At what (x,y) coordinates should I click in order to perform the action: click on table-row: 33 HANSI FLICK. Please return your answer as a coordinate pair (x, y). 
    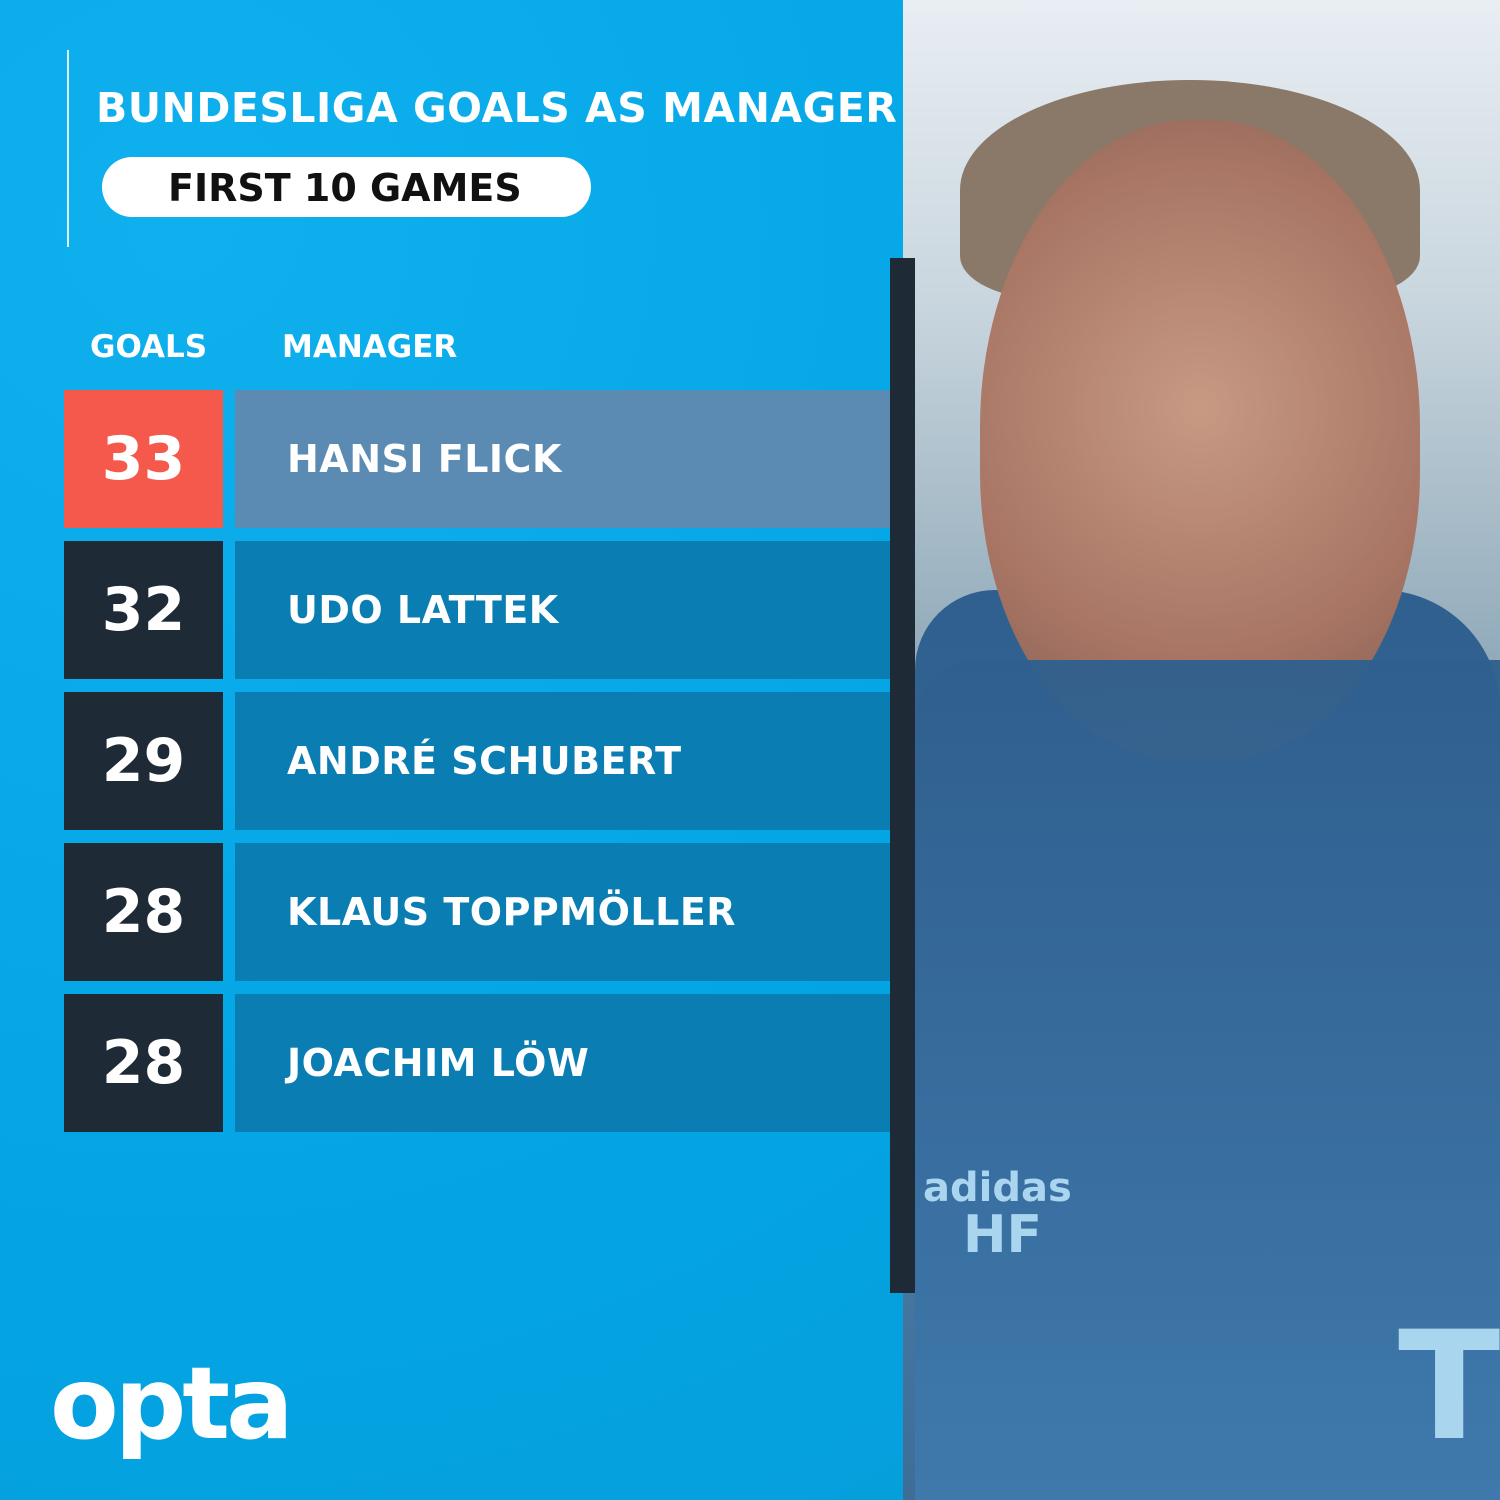
    Looking at the image, I should click on (477, 459).